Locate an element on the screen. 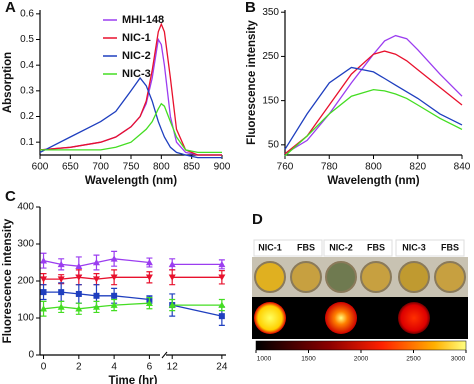 The height and width of the screenshot is (384, 474). colorbar-tick-label: 2000 is located at coordinates (361, 359).